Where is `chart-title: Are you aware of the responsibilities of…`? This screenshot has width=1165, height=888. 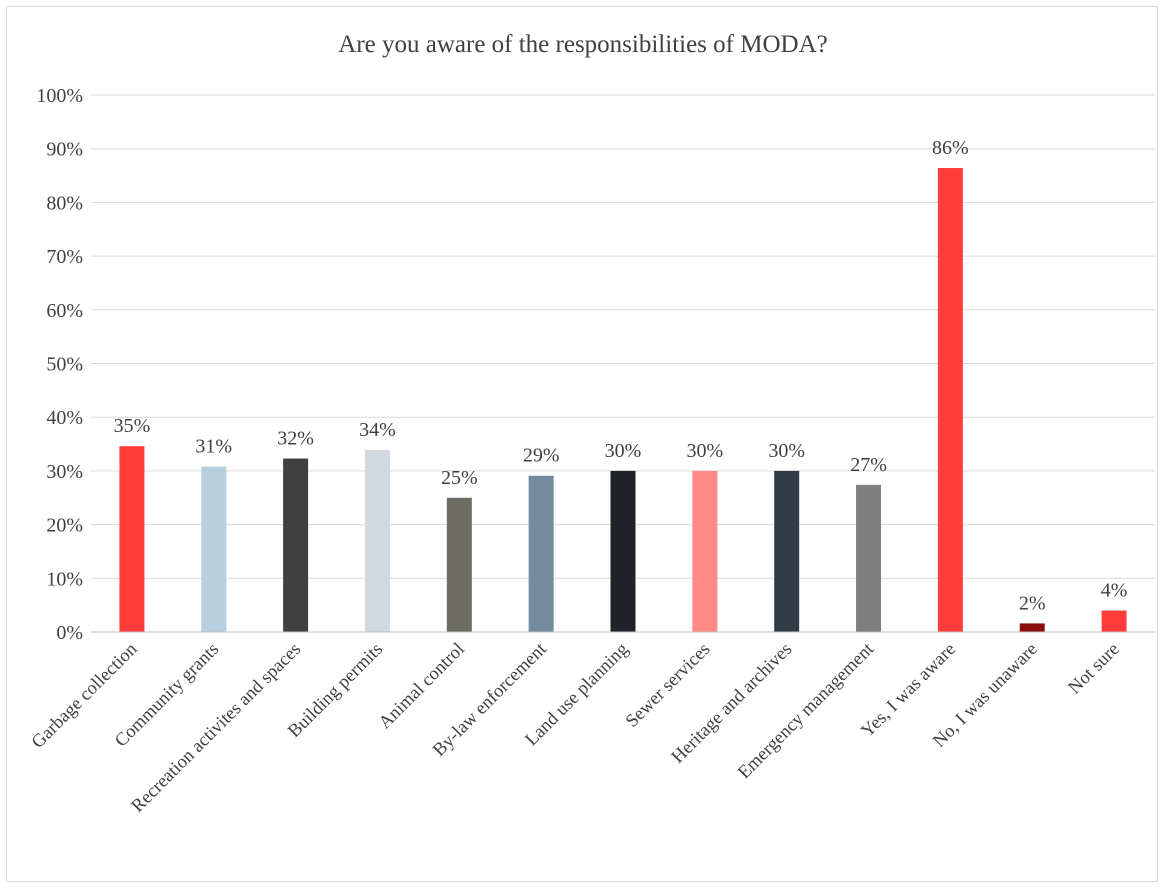 chart-title: Are you aware of the responsibilities of… is located at coordinates (582, 44).